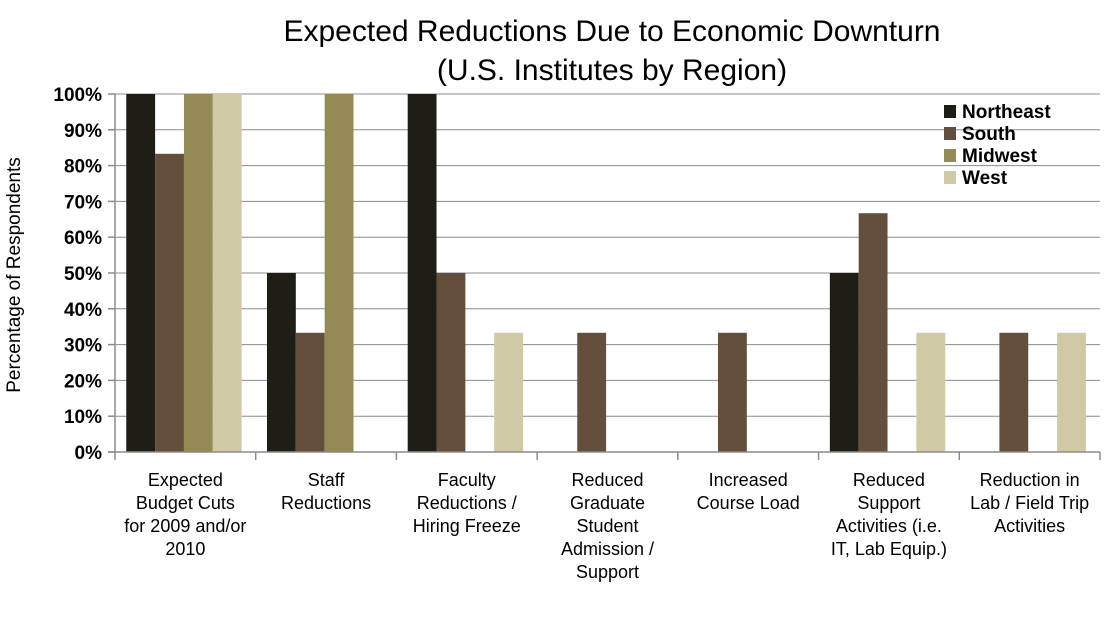  I want to click on x-category-label: Reduced Graduate Student Admission / Support, so click(607, 526).